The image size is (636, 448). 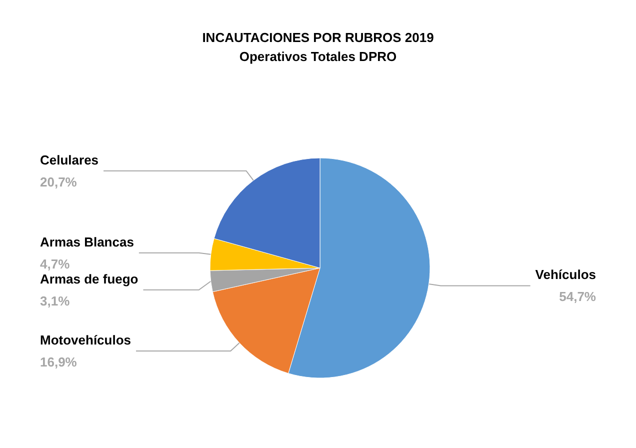 What do you see at coordinates (55, 300) in the screenshot?
I see `data-label: 3,1%` at bounding box center [55, 300].